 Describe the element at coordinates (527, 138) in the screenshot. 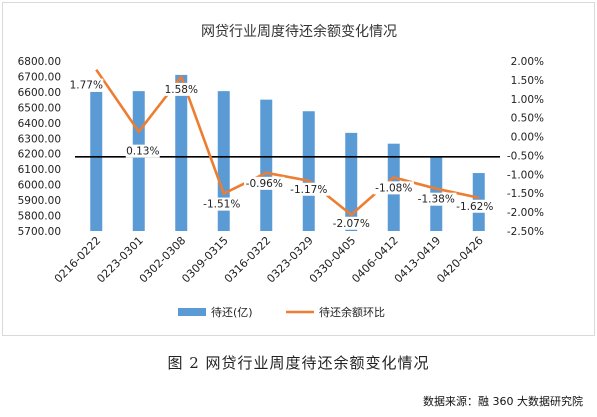

I see `right-axis-tick-label: 0.00%` at that location.